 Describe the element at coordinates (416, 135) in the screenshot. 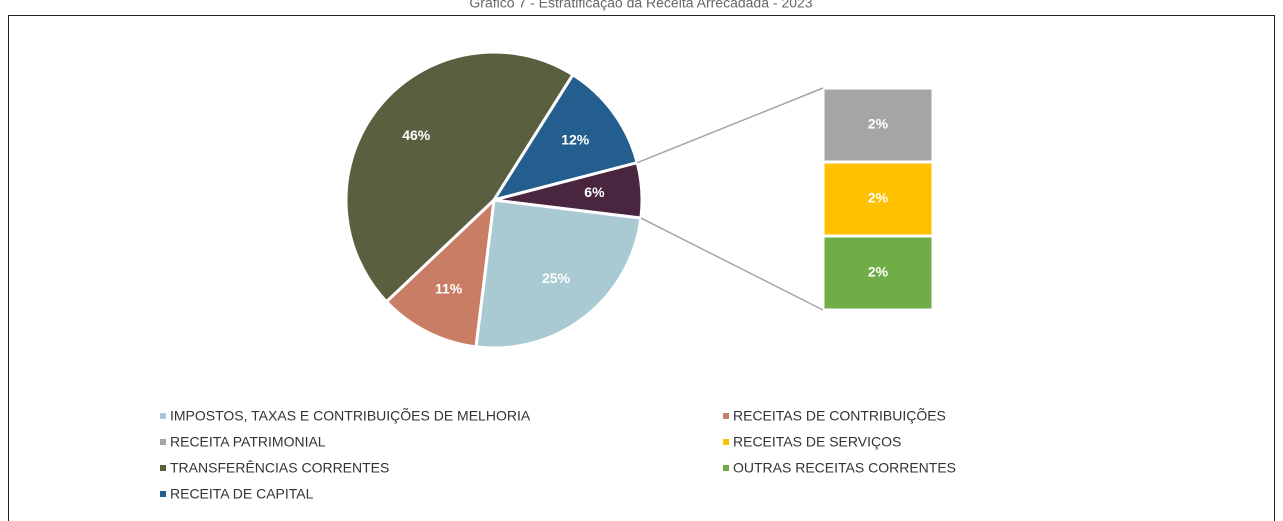

I see `data-label: 46%` at that location.